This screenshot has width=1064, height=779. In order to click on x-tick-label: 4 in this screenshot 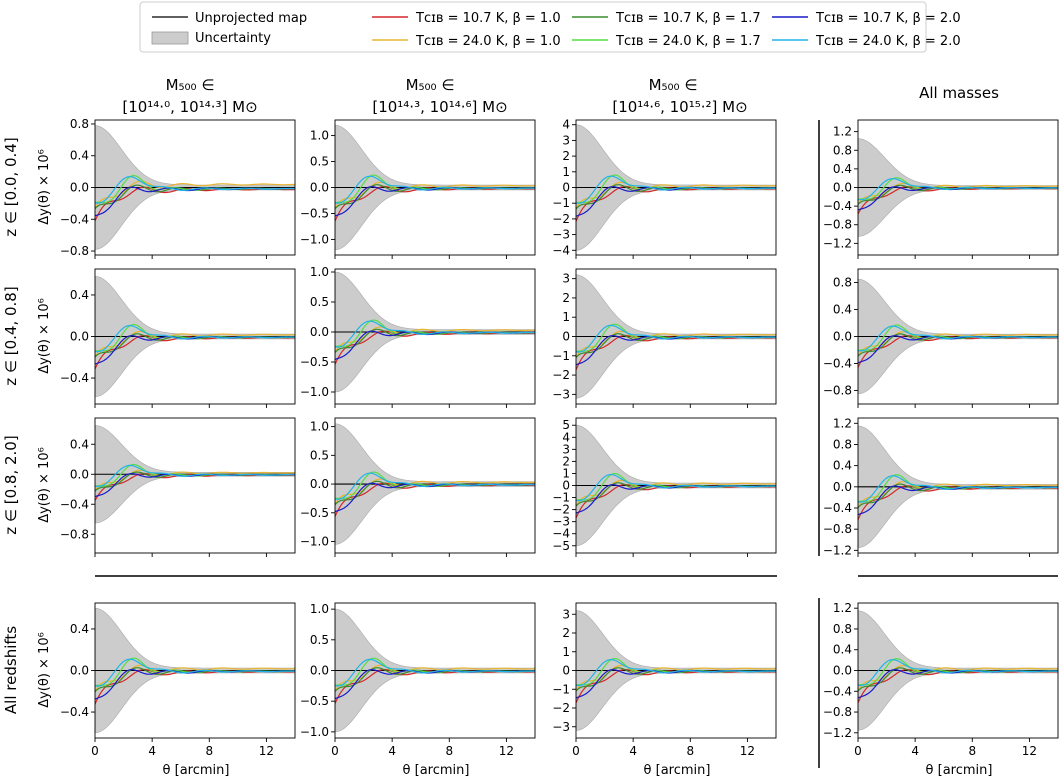, I will do `click(915, 751)`.